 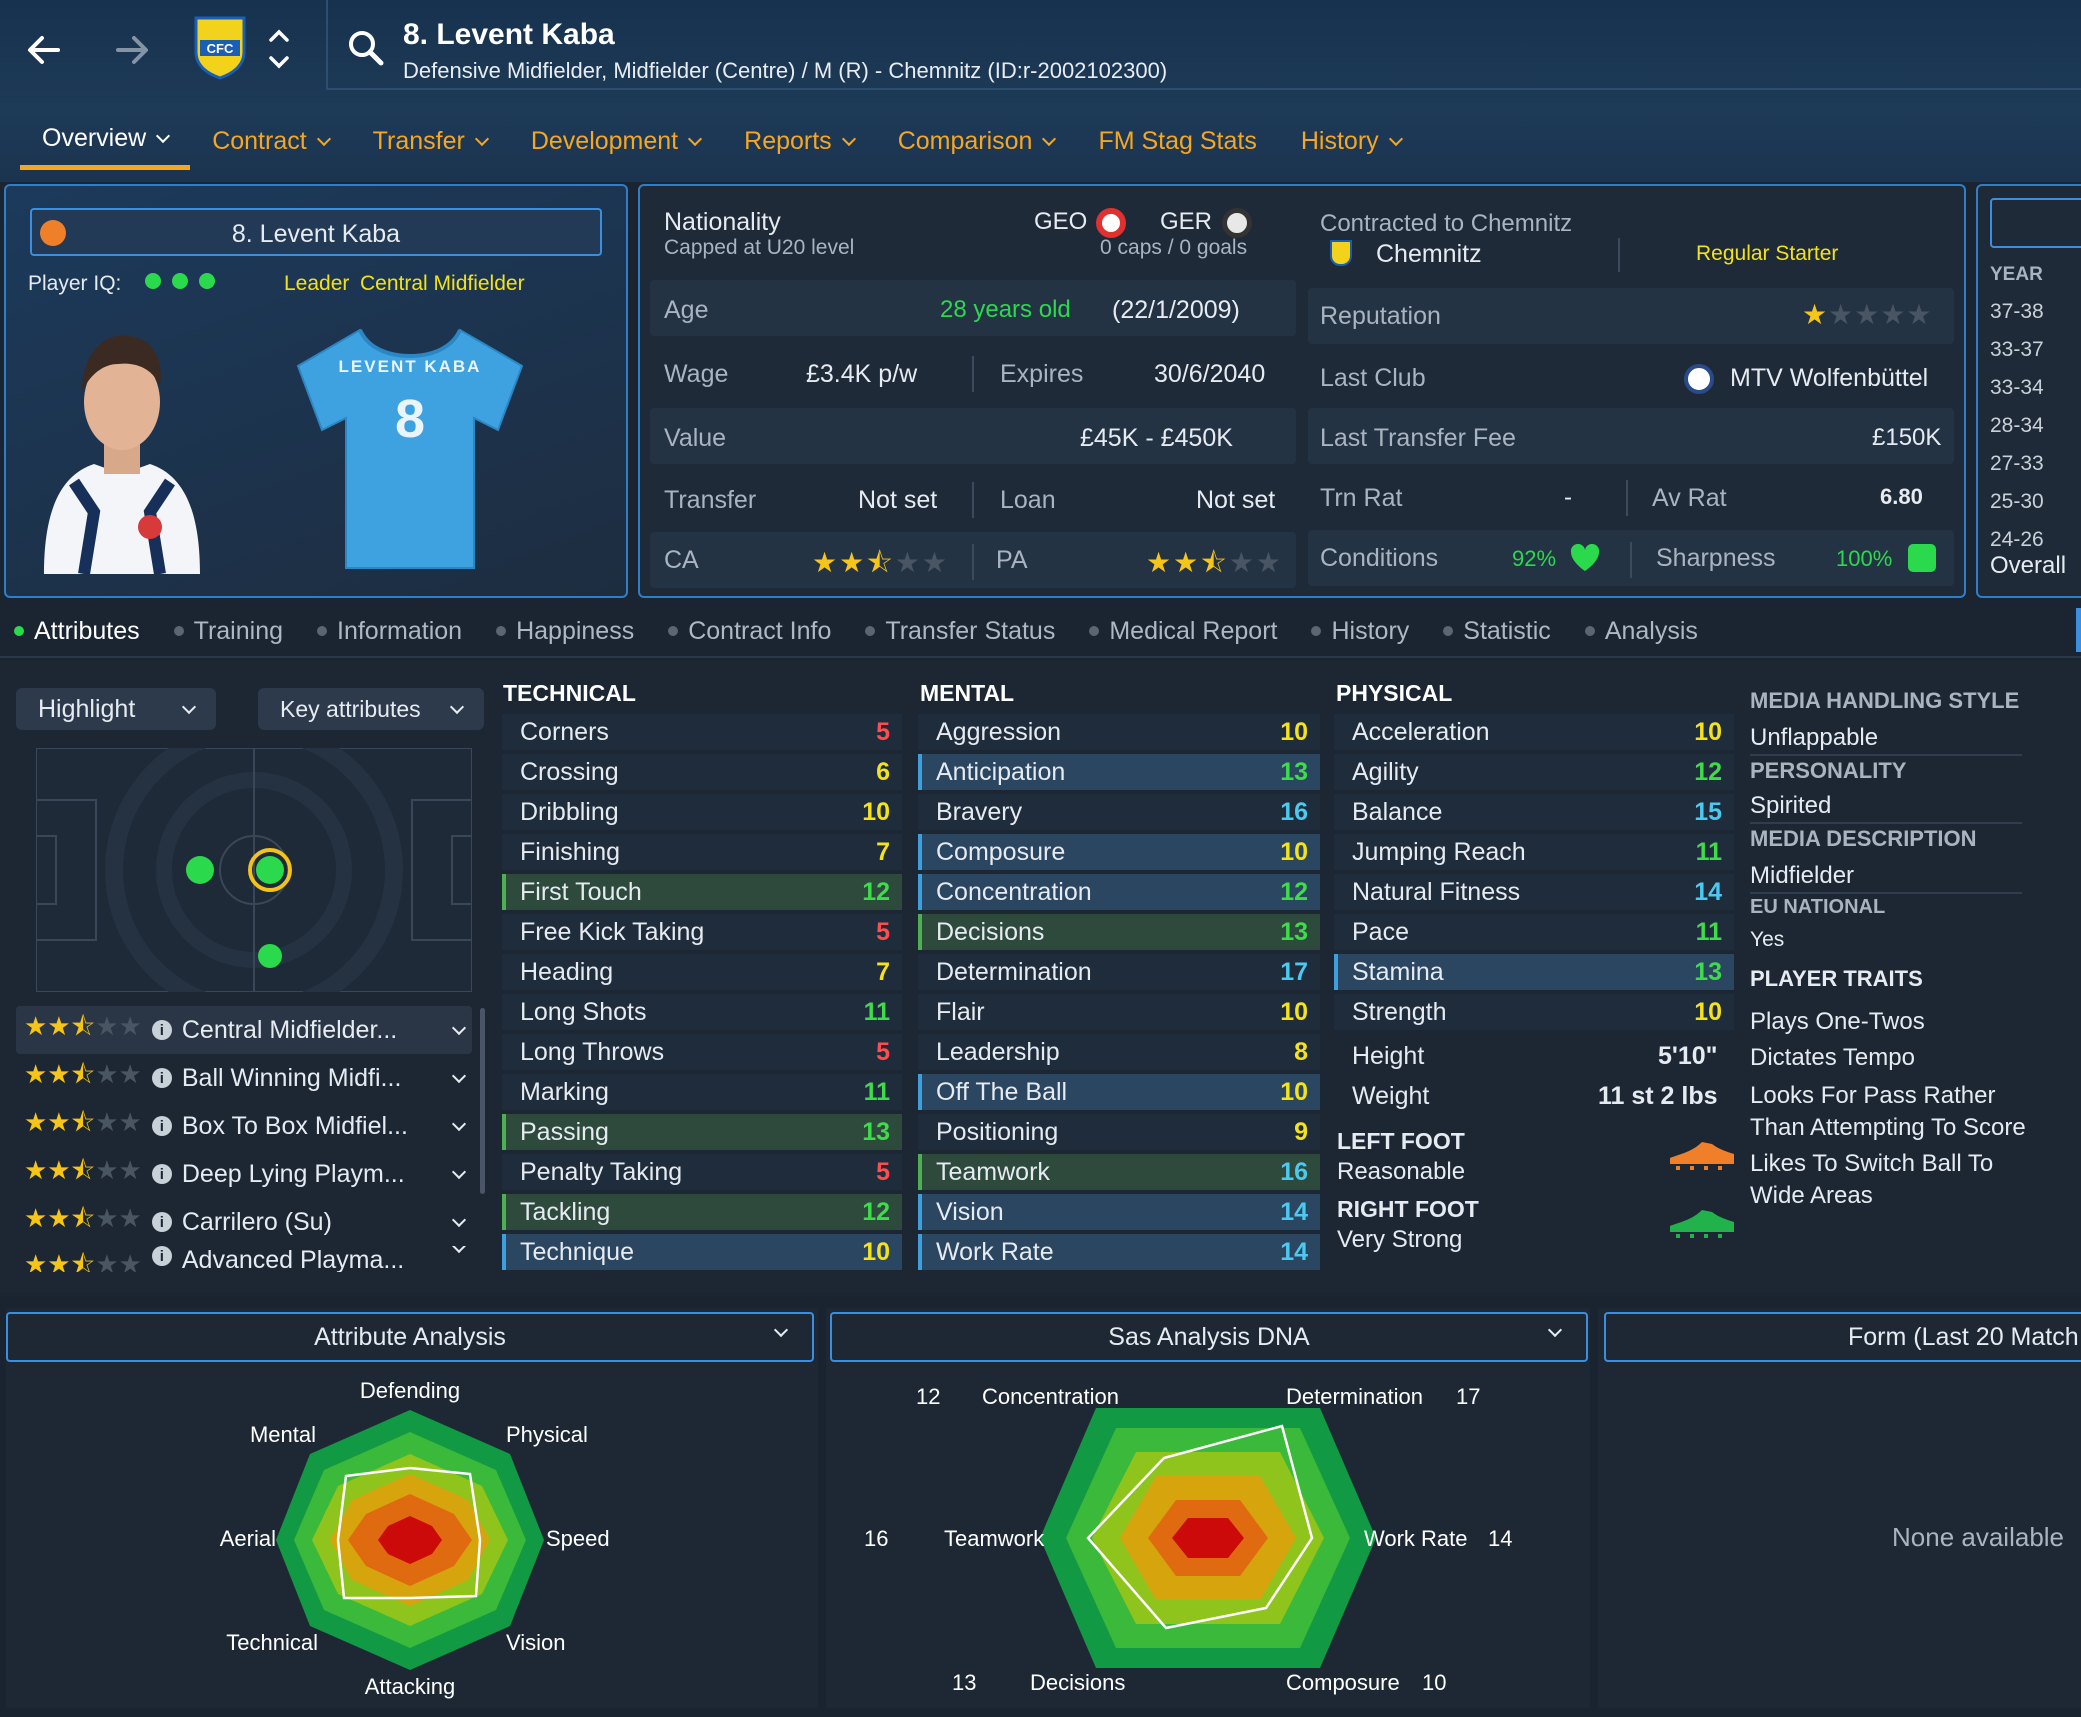 I want to click on subtab-analysis: Analysis, so click(x=1641, y=631).